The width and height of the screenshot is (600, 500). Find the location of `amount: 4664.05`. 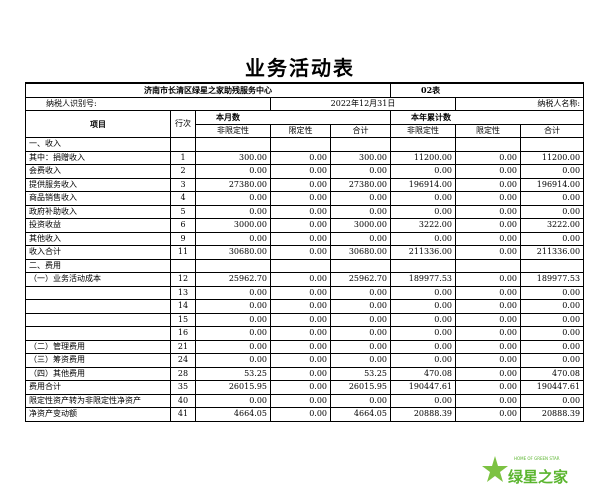

amount: 4664.05 is located at coordinates (233, 414).